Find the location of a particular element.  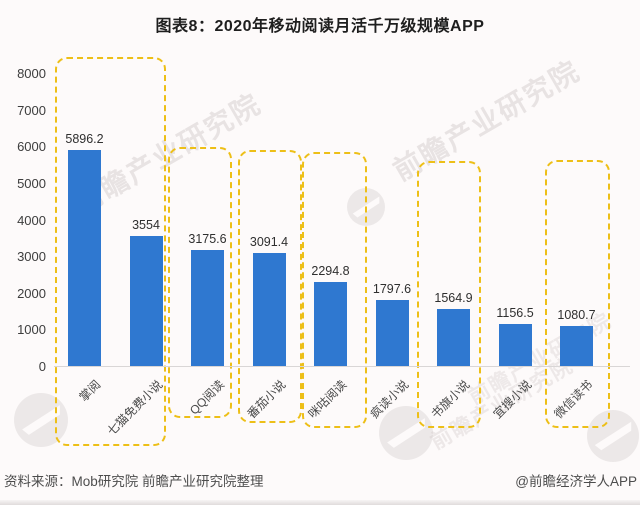

y-tick-label: 8000 is located at coordinates (31, 73).